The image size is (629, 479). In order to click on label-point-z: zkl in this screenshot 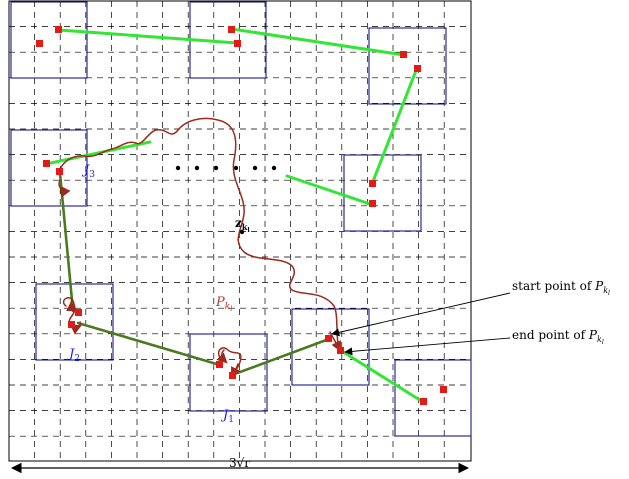, I will do `click(242, 225)`.